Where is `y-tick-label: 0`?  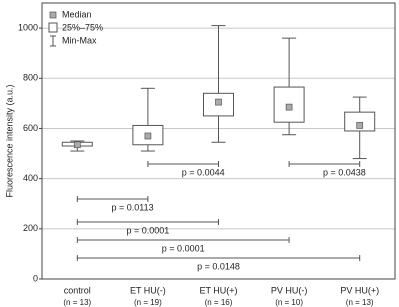
y-tick-label: 0 is located at coordinates (35, 278).